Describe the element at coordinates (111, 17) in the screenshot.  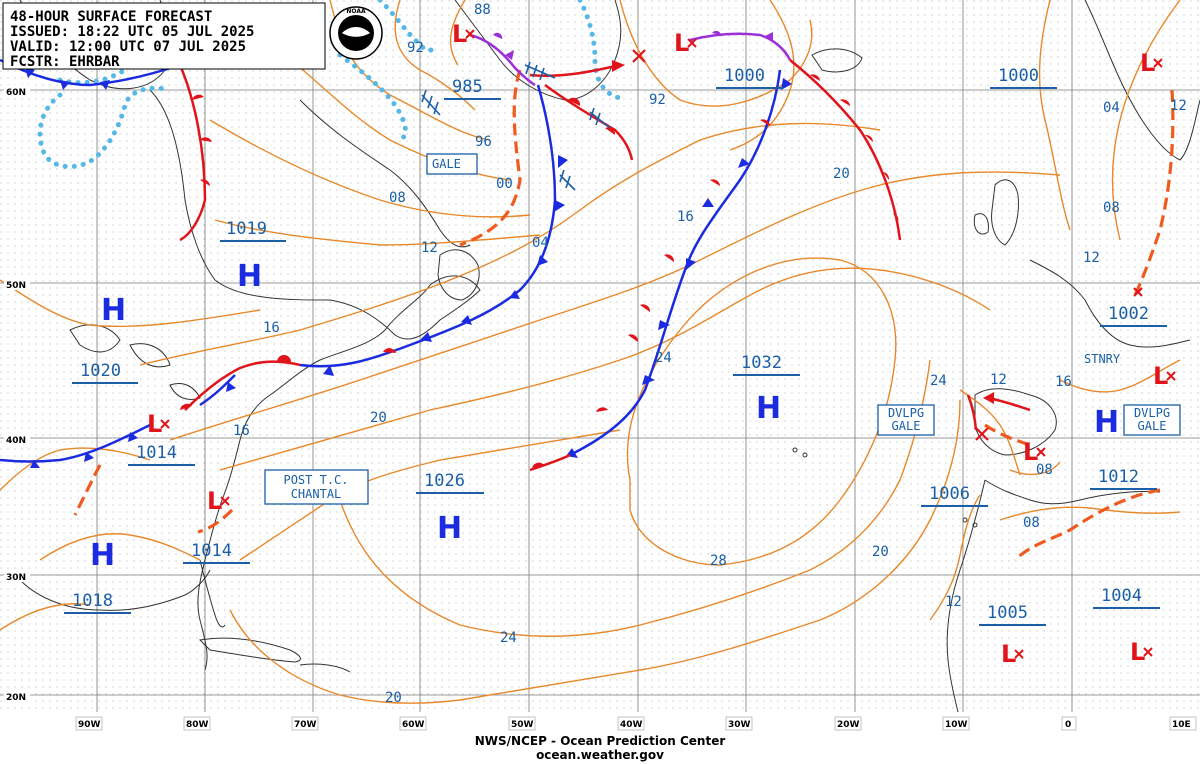
I see `header-line-1: 48-HOUR SURFACE FORECAST` at that location.